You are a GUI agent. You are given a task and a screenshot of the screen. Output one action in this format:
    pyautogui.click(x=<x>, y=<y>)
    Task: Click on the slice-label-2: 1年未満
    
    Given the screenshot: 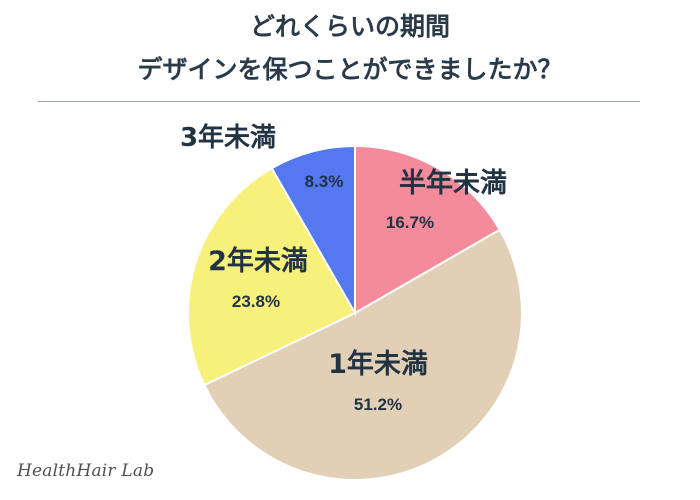 What is the action you would take?
    pyautogui.click(x=378, y=364)
    